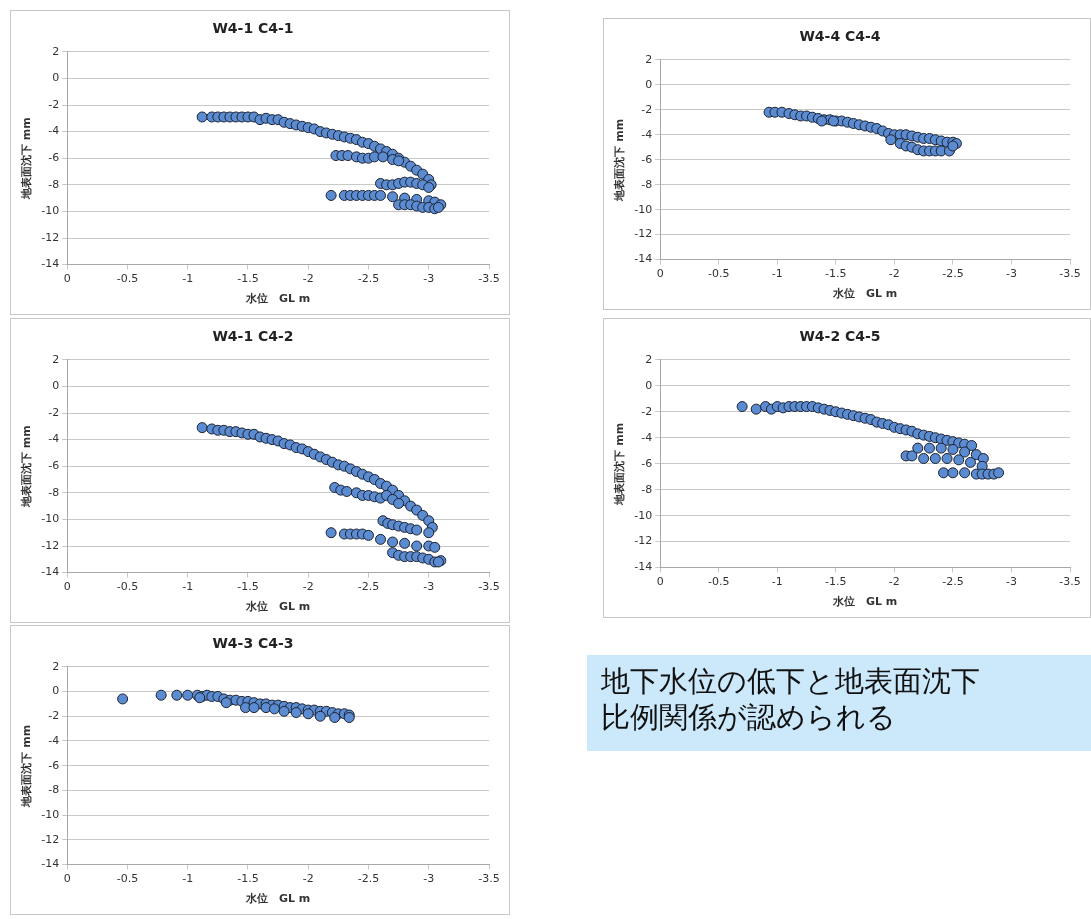 This screenshot has height=919, width=1091. What do you see at coordinates (840, 336) in the screenshot?
I see `chart-title: W4-2 C4-5` at bounding box center [840, 336].